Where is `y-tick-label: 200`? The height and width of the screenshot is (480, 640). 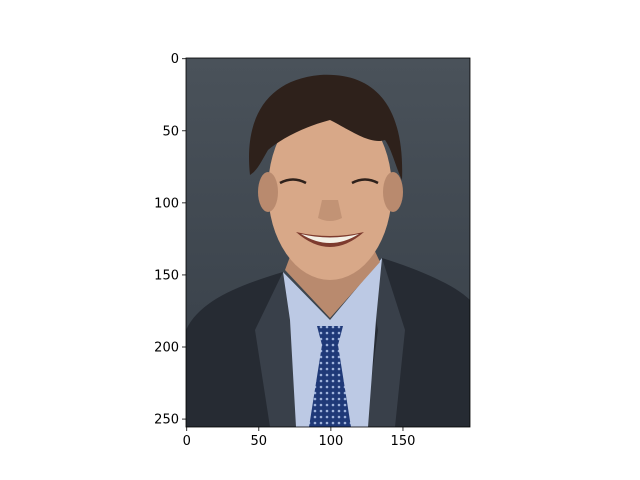
y-tick-label: 200 is located at coordinates (166, 348).